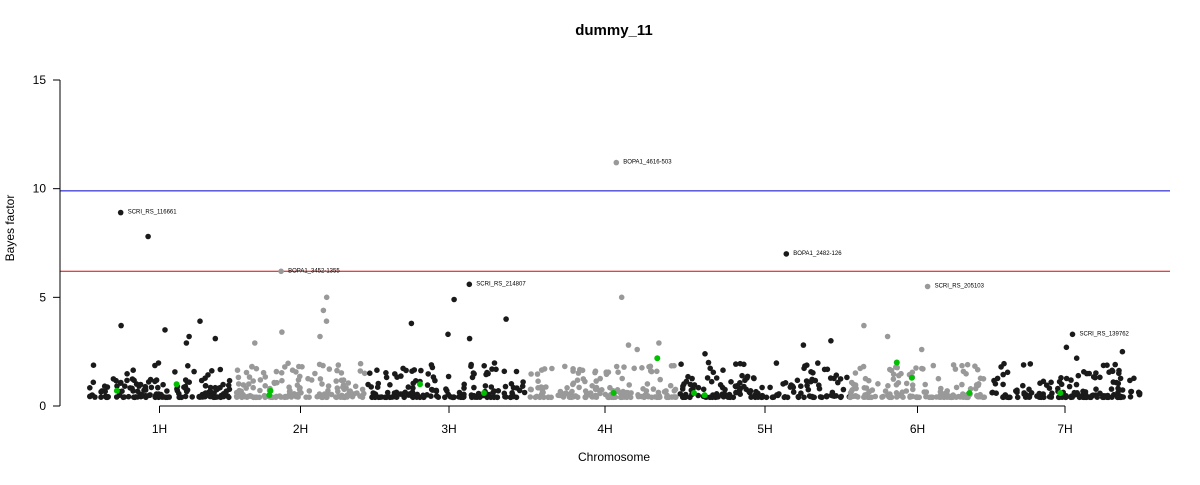 The height and width of the screenshot is (485, 1200). I want to click on y-axis-label: Bayes factor, so click(10, 228).